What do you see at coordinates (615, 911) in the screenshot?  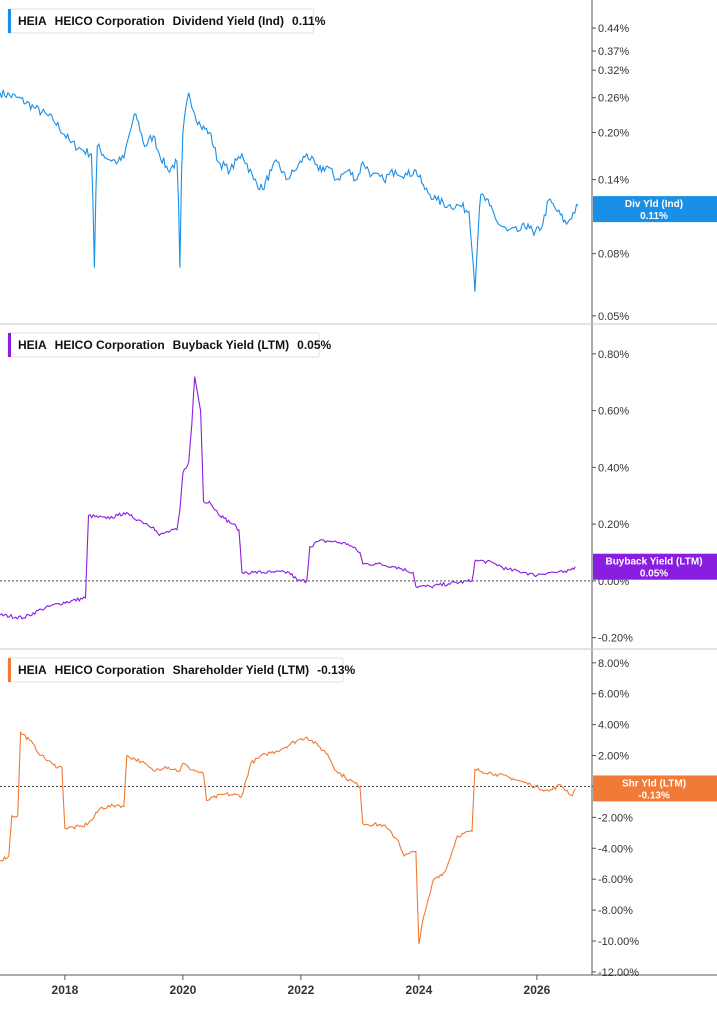 I see `y-tick-label: -8.00%` at bounding box center [615, 911].